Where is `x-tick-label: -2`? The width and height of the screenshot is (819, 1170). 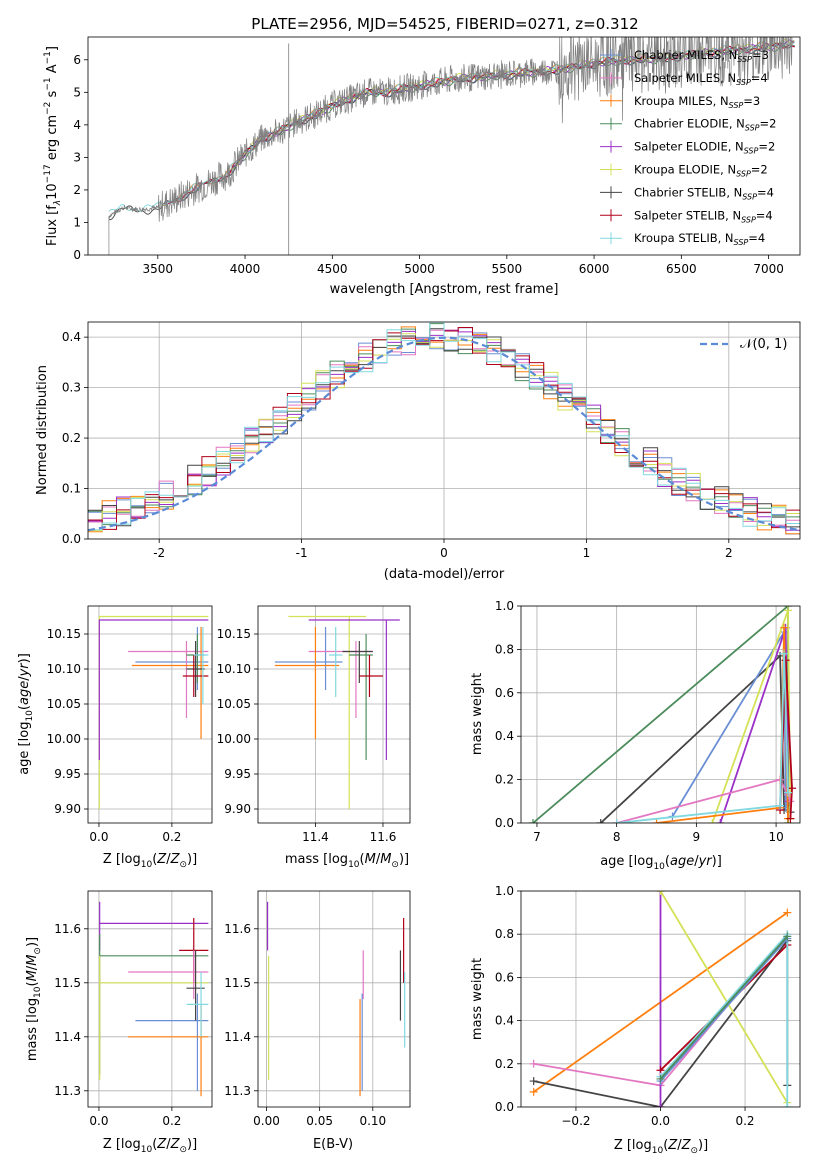 x-tick-label: -2 is located at coordinates (159, 553).